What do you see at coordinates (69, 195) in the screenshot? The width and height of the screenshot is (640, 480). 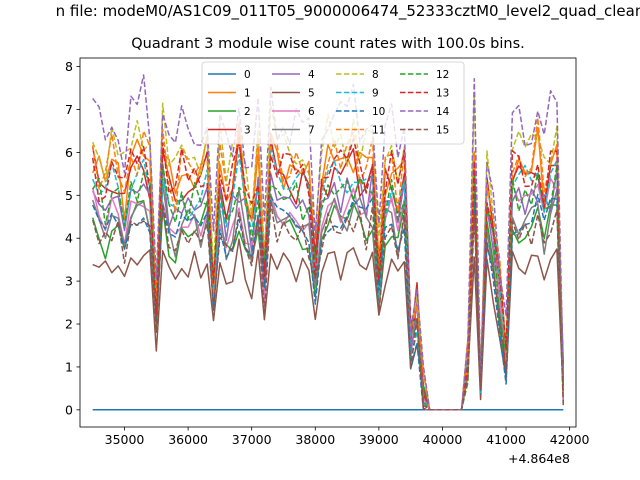 I see `y-tick-label-5: 5` at bounding box center [69, 195].